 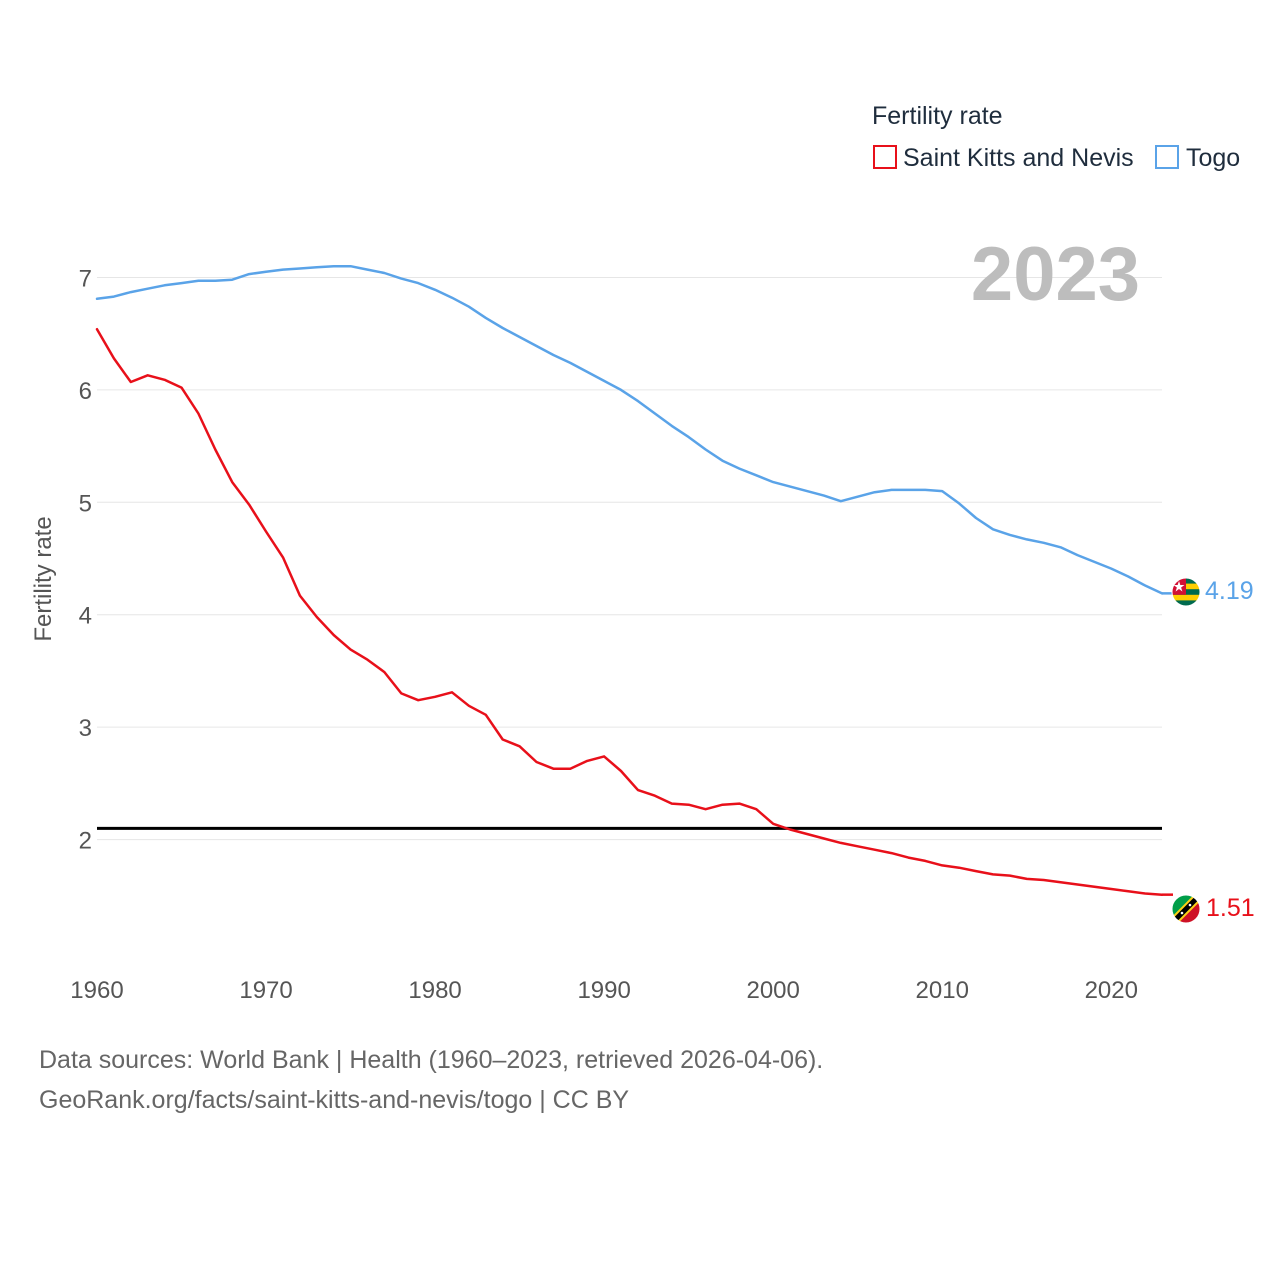 I want to click on legend-label-saint-kitts-and-nevis: Saint Kitts and Nevis, so click(x=1018, y=158).